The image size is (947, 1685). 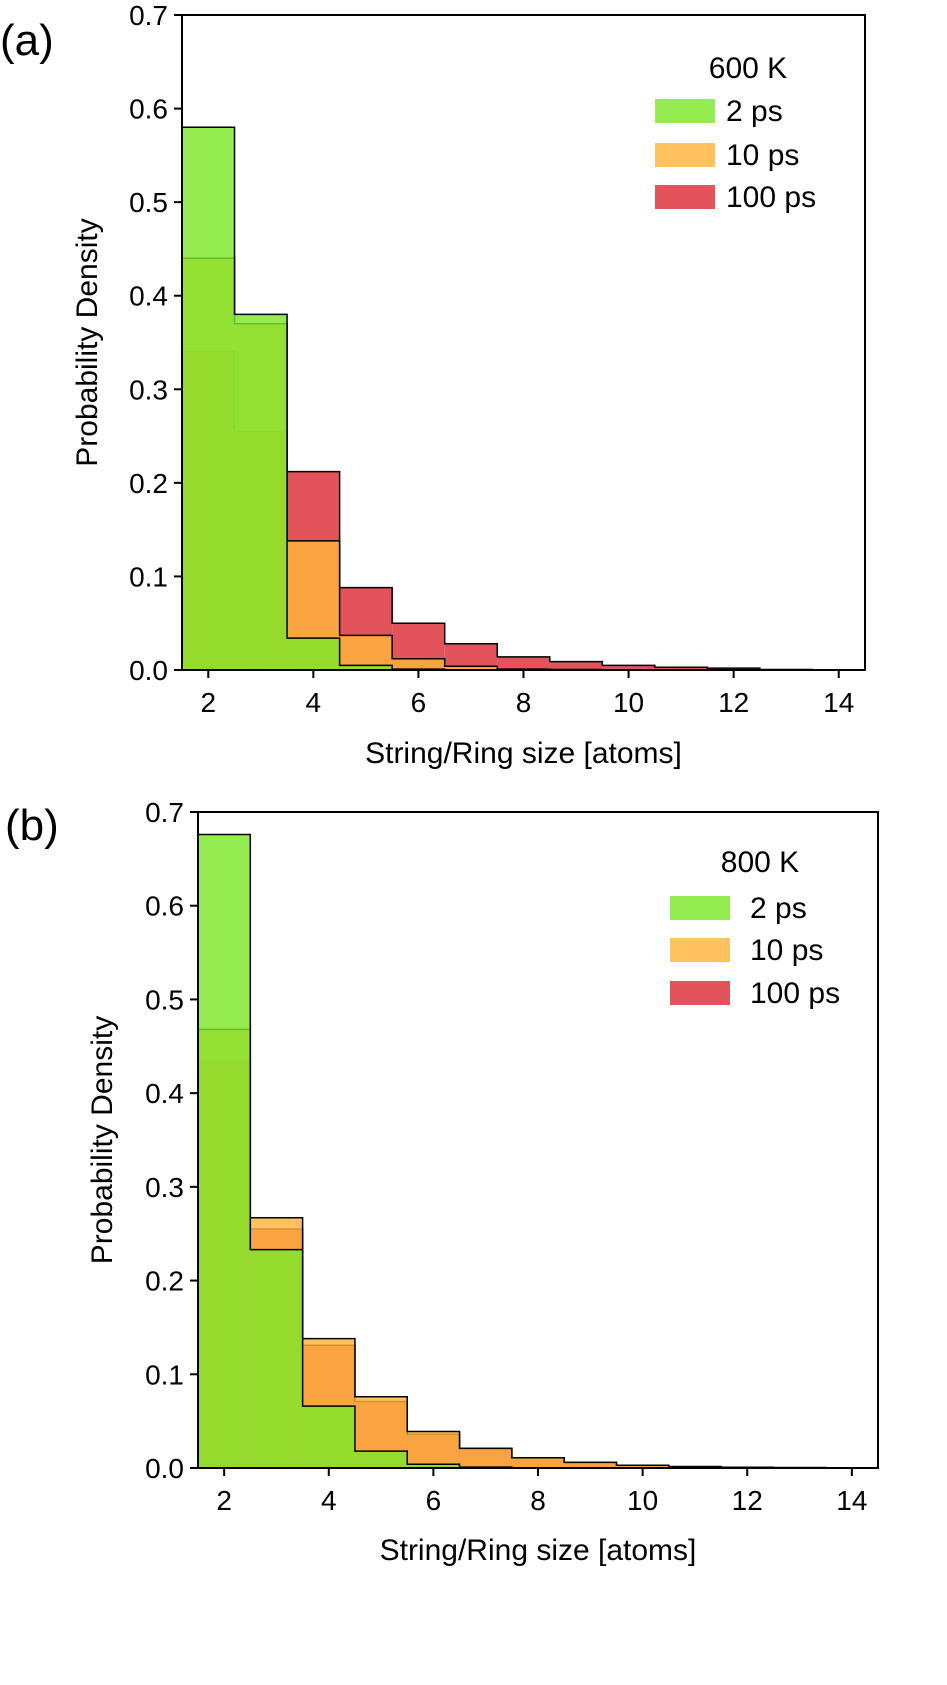 What do you see at coordinates (32, 825) in the screenshot?
I see `panel-label: (b)` at bounding box center [32, 825].